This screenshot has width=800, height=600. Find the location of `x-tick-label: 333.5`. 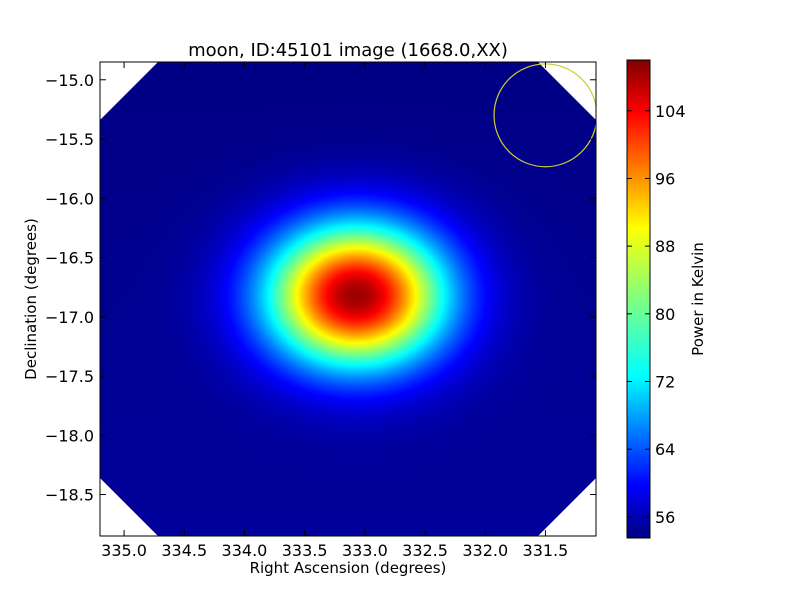

x-tick-label: 333.5 is located at coordinates (305, 550).